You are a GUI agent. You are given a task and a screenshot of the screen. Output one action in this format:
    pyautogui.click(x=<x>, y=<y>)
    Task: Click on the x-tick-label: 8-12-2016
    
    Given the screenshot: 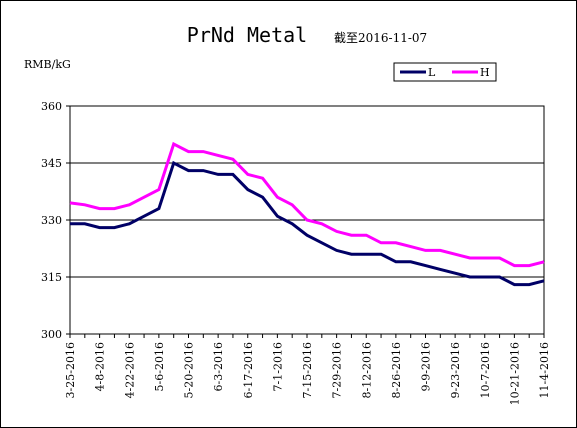 What is the action you would take?
    pyautogui.click(x=366, y=370)
    